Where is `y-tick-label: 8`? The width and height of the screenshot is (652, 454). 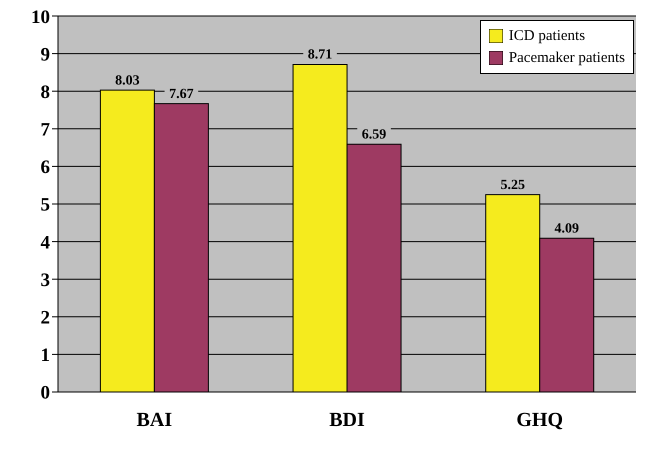
y-tick-label: 8 is located at coordinates (45, 92).